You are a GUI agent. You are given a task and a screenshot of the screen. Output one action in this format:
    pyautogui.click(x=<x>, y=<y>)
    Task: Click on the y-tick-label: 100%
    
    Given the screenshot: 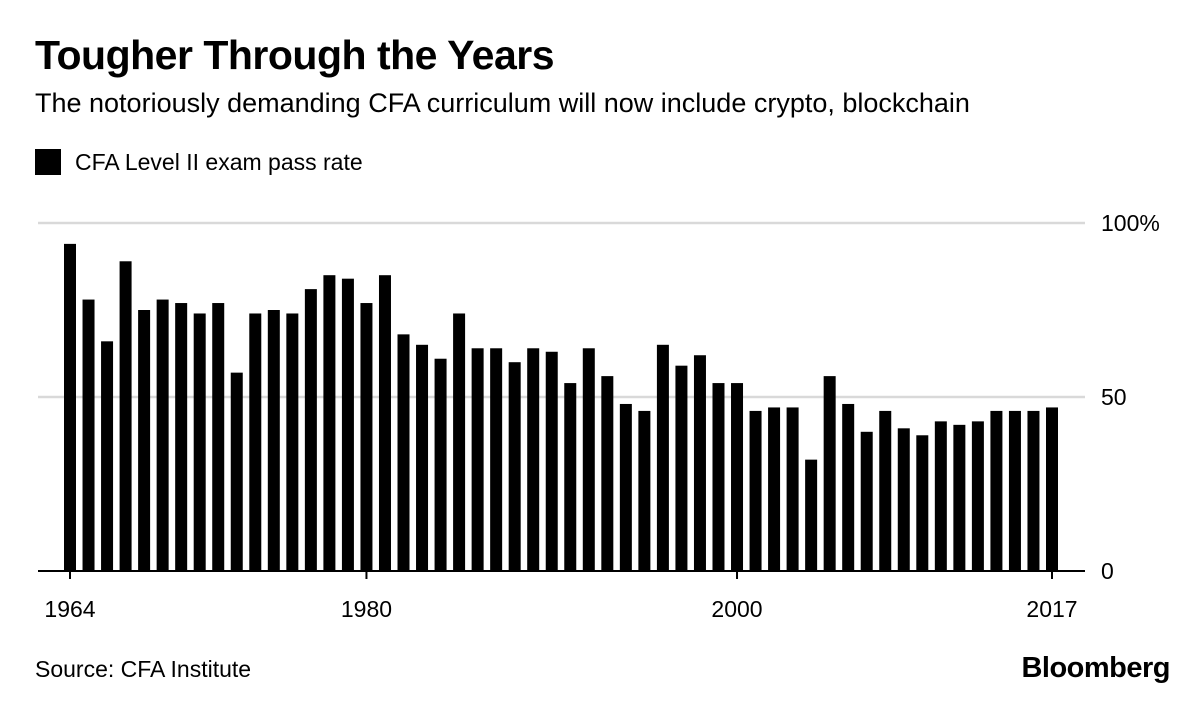 What is the action you would take?
    pyautogui.click(x=1130, y=223)
    